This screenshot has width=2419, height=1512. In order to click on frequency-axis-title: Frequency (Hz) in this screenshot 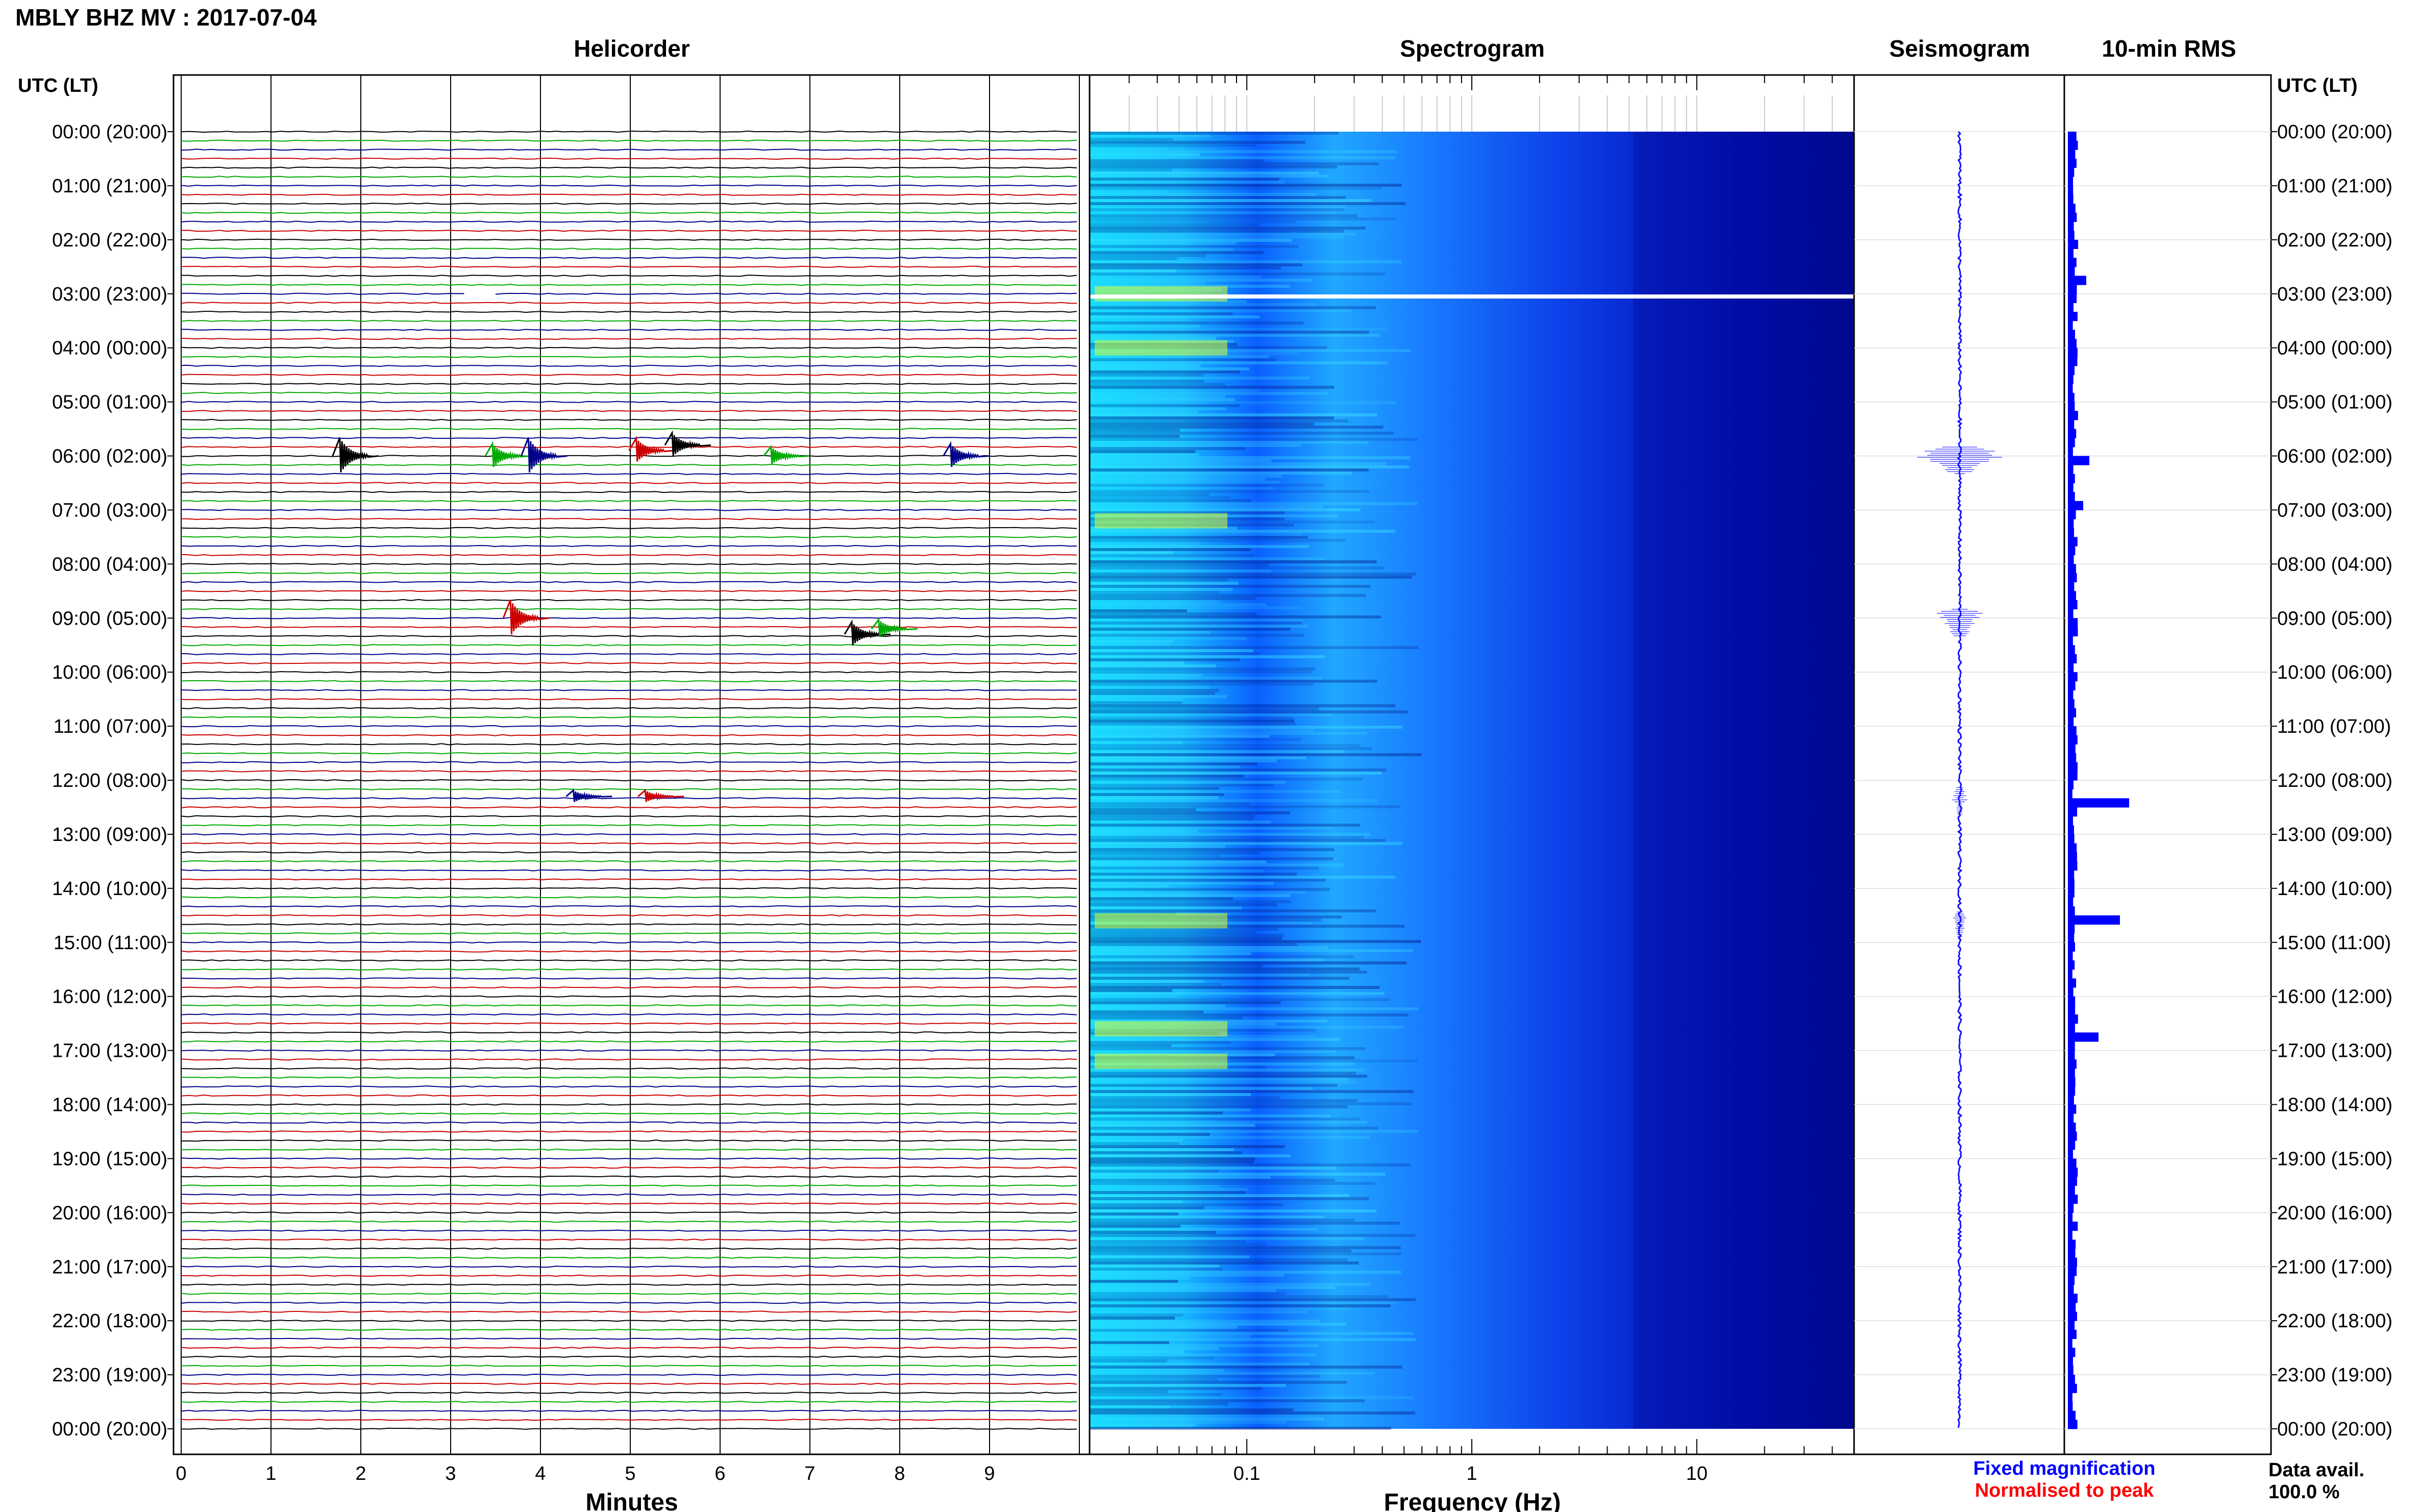, I will do `click(1472, 1500)`.